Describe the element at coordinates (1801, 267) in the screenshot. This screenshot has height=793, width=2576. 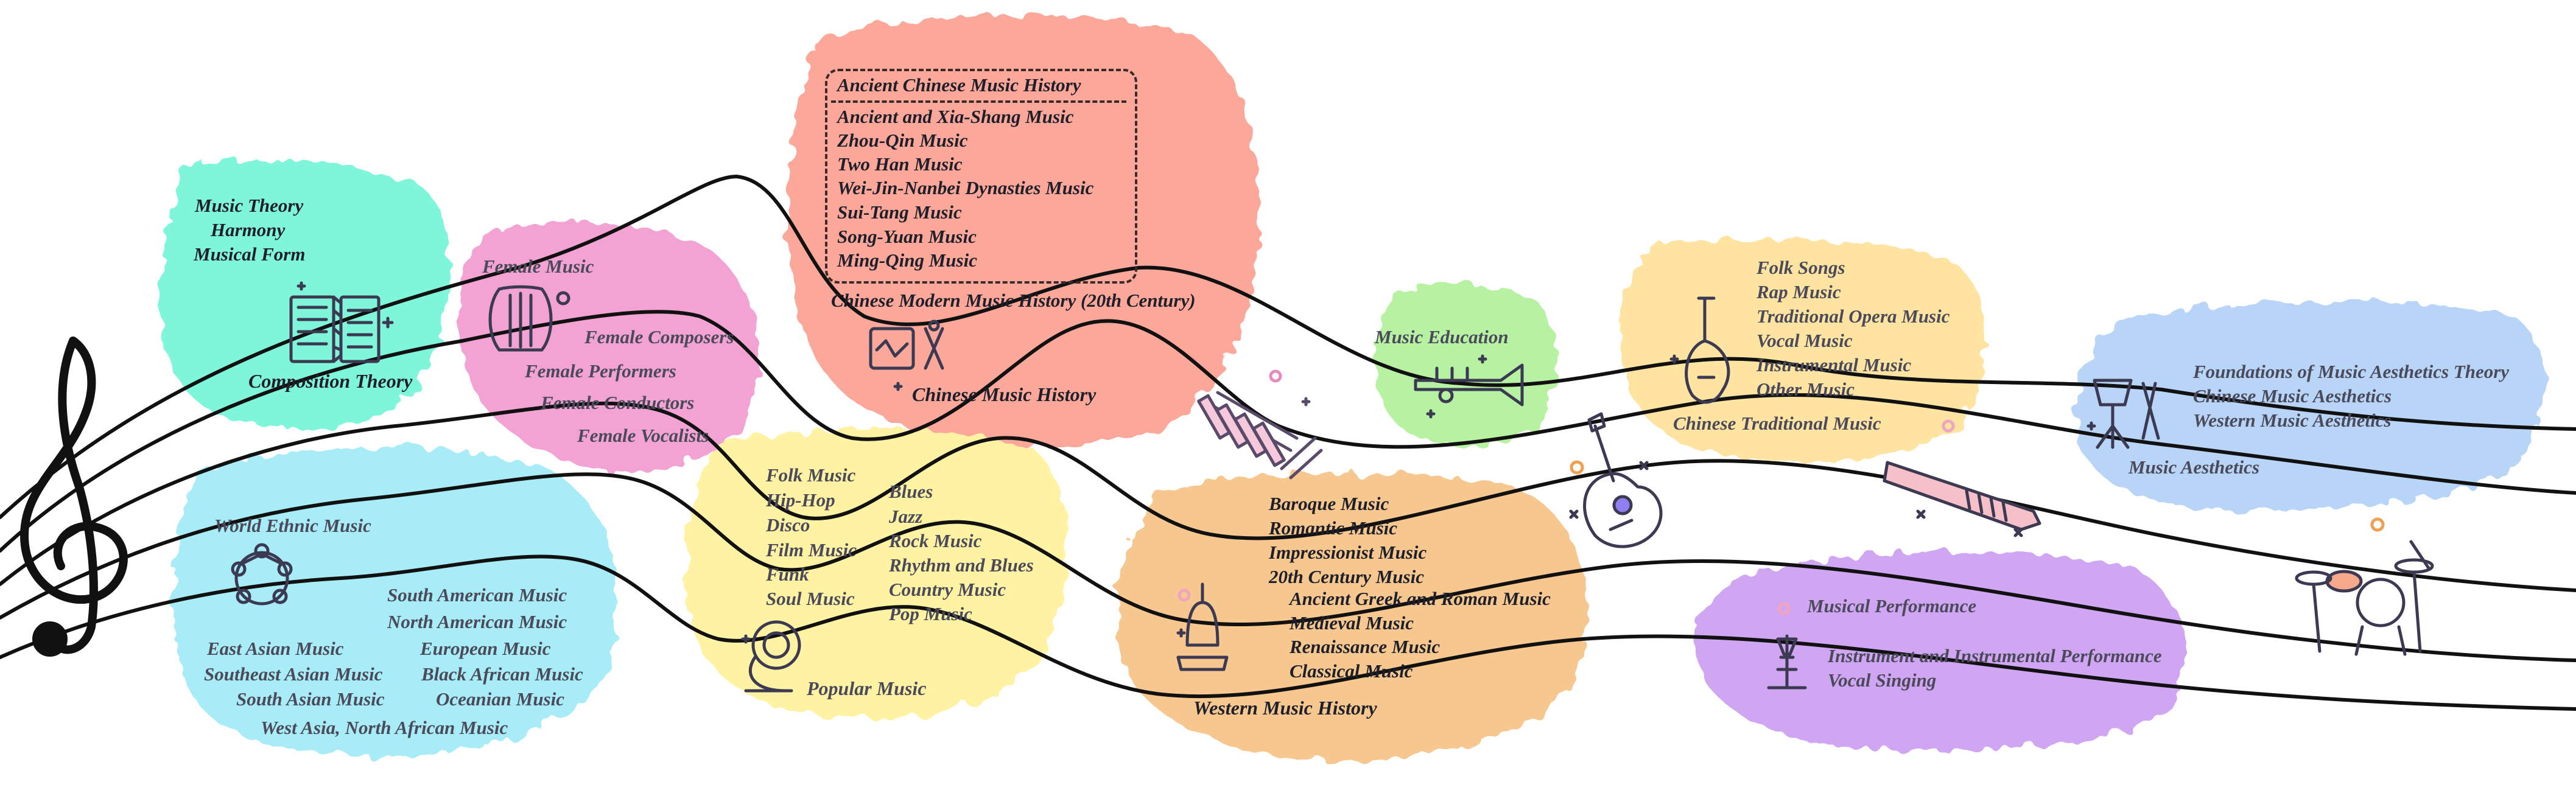
I see `chinese-traditional-item: Folk Songs` at that location.